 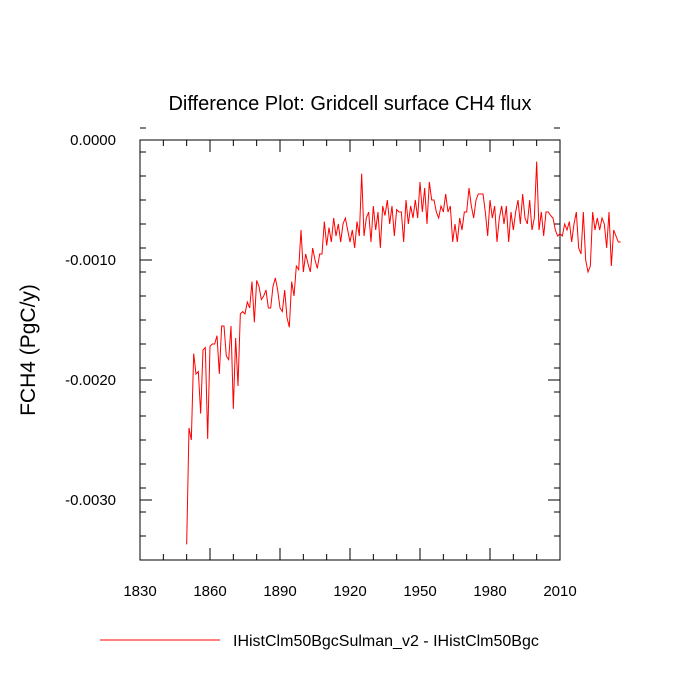 What do you see at coordinates (90, 260) in the screenshot?
I see `y-tick-label: -0.0010` at bounding box center [90, 260].